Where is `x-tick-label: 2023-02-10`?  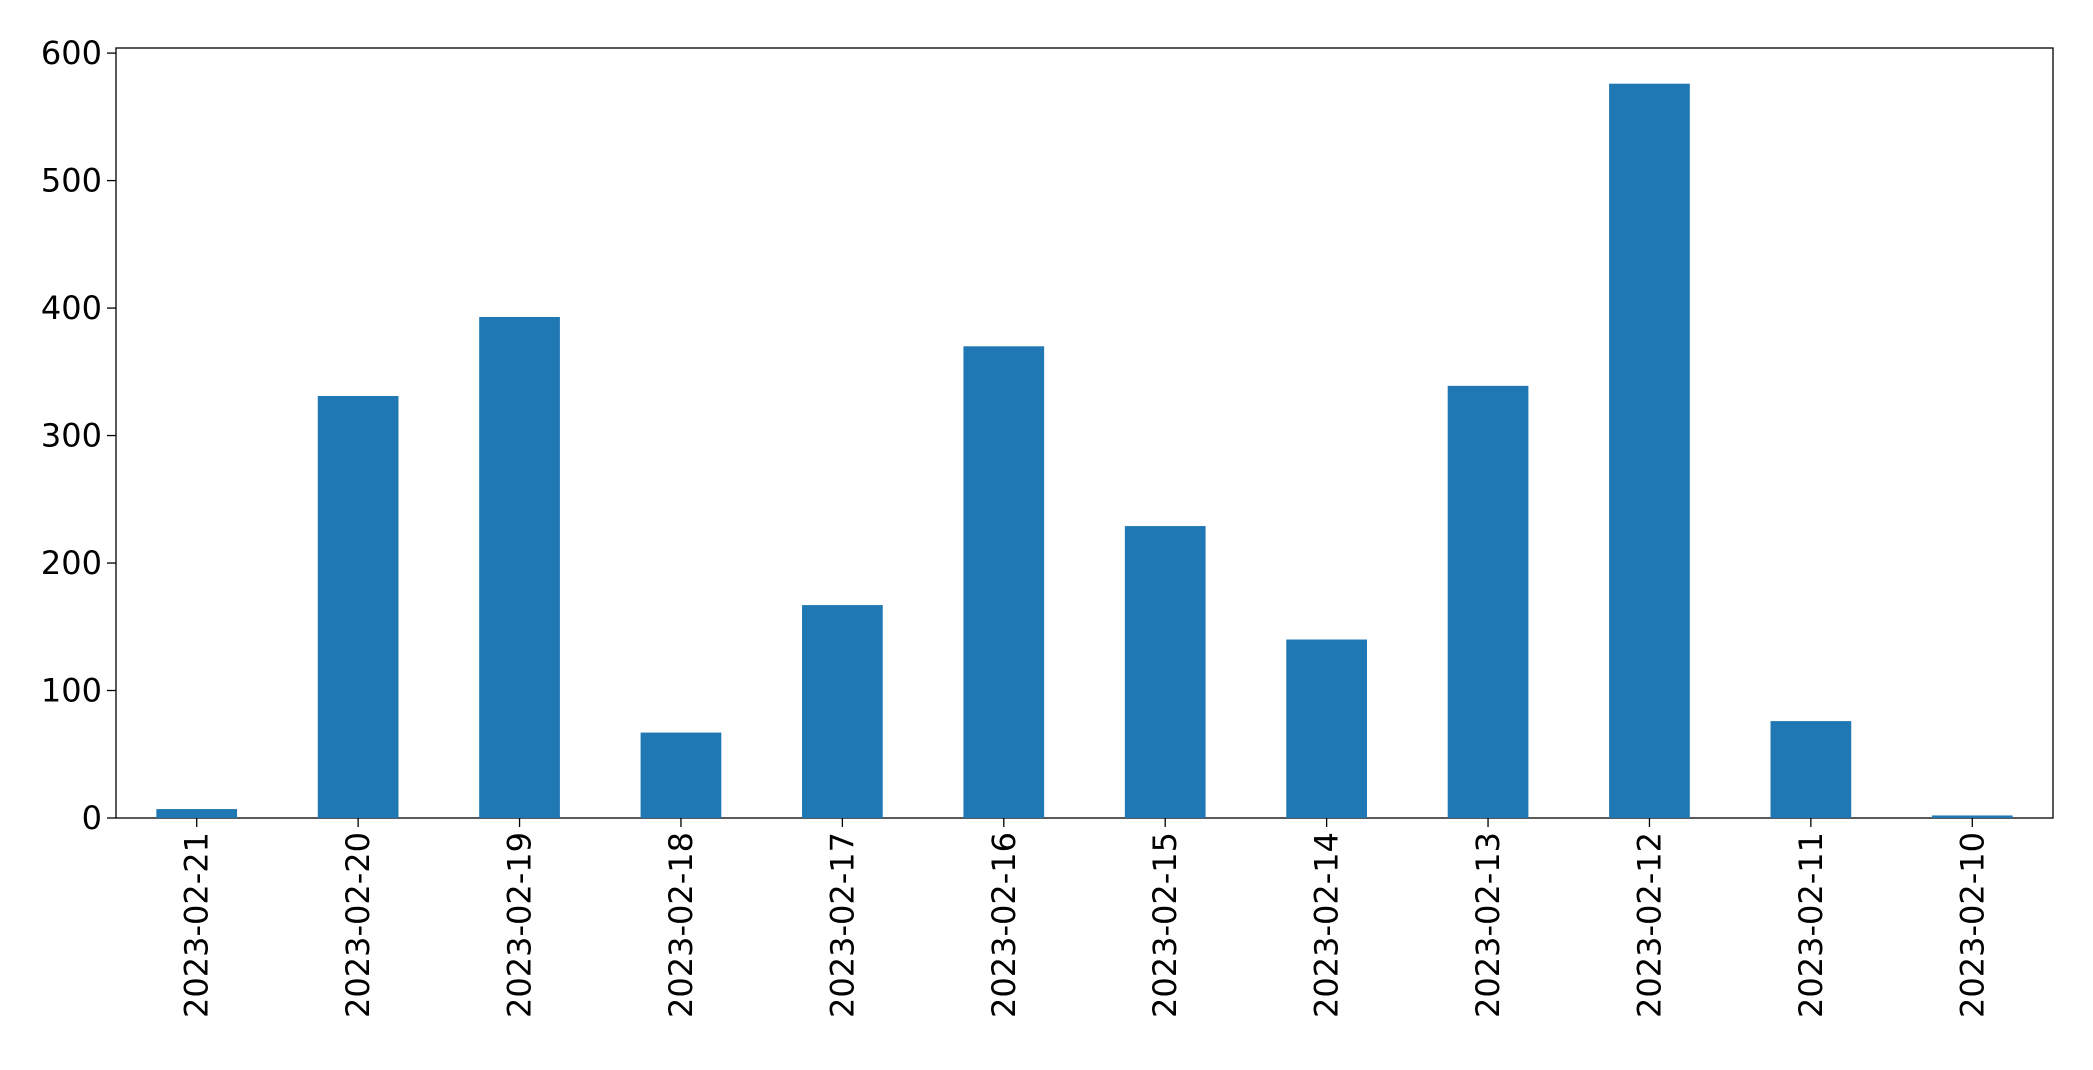 x-tick-label: 2023-02-10 is located at coordinates (1972, 925).